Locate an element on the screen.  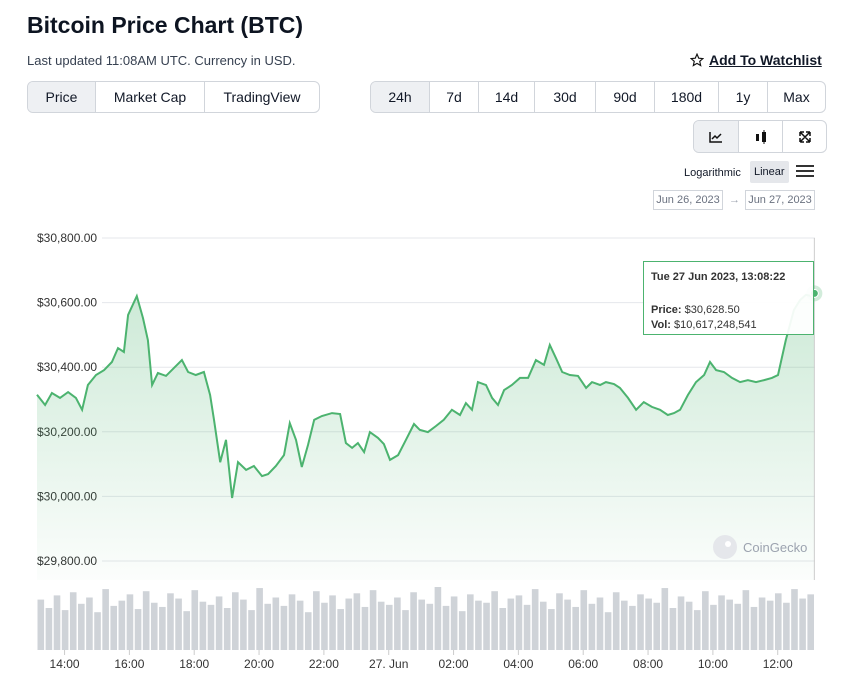
x-tick-label: 27. Jun is located at coordinates (388, 664).